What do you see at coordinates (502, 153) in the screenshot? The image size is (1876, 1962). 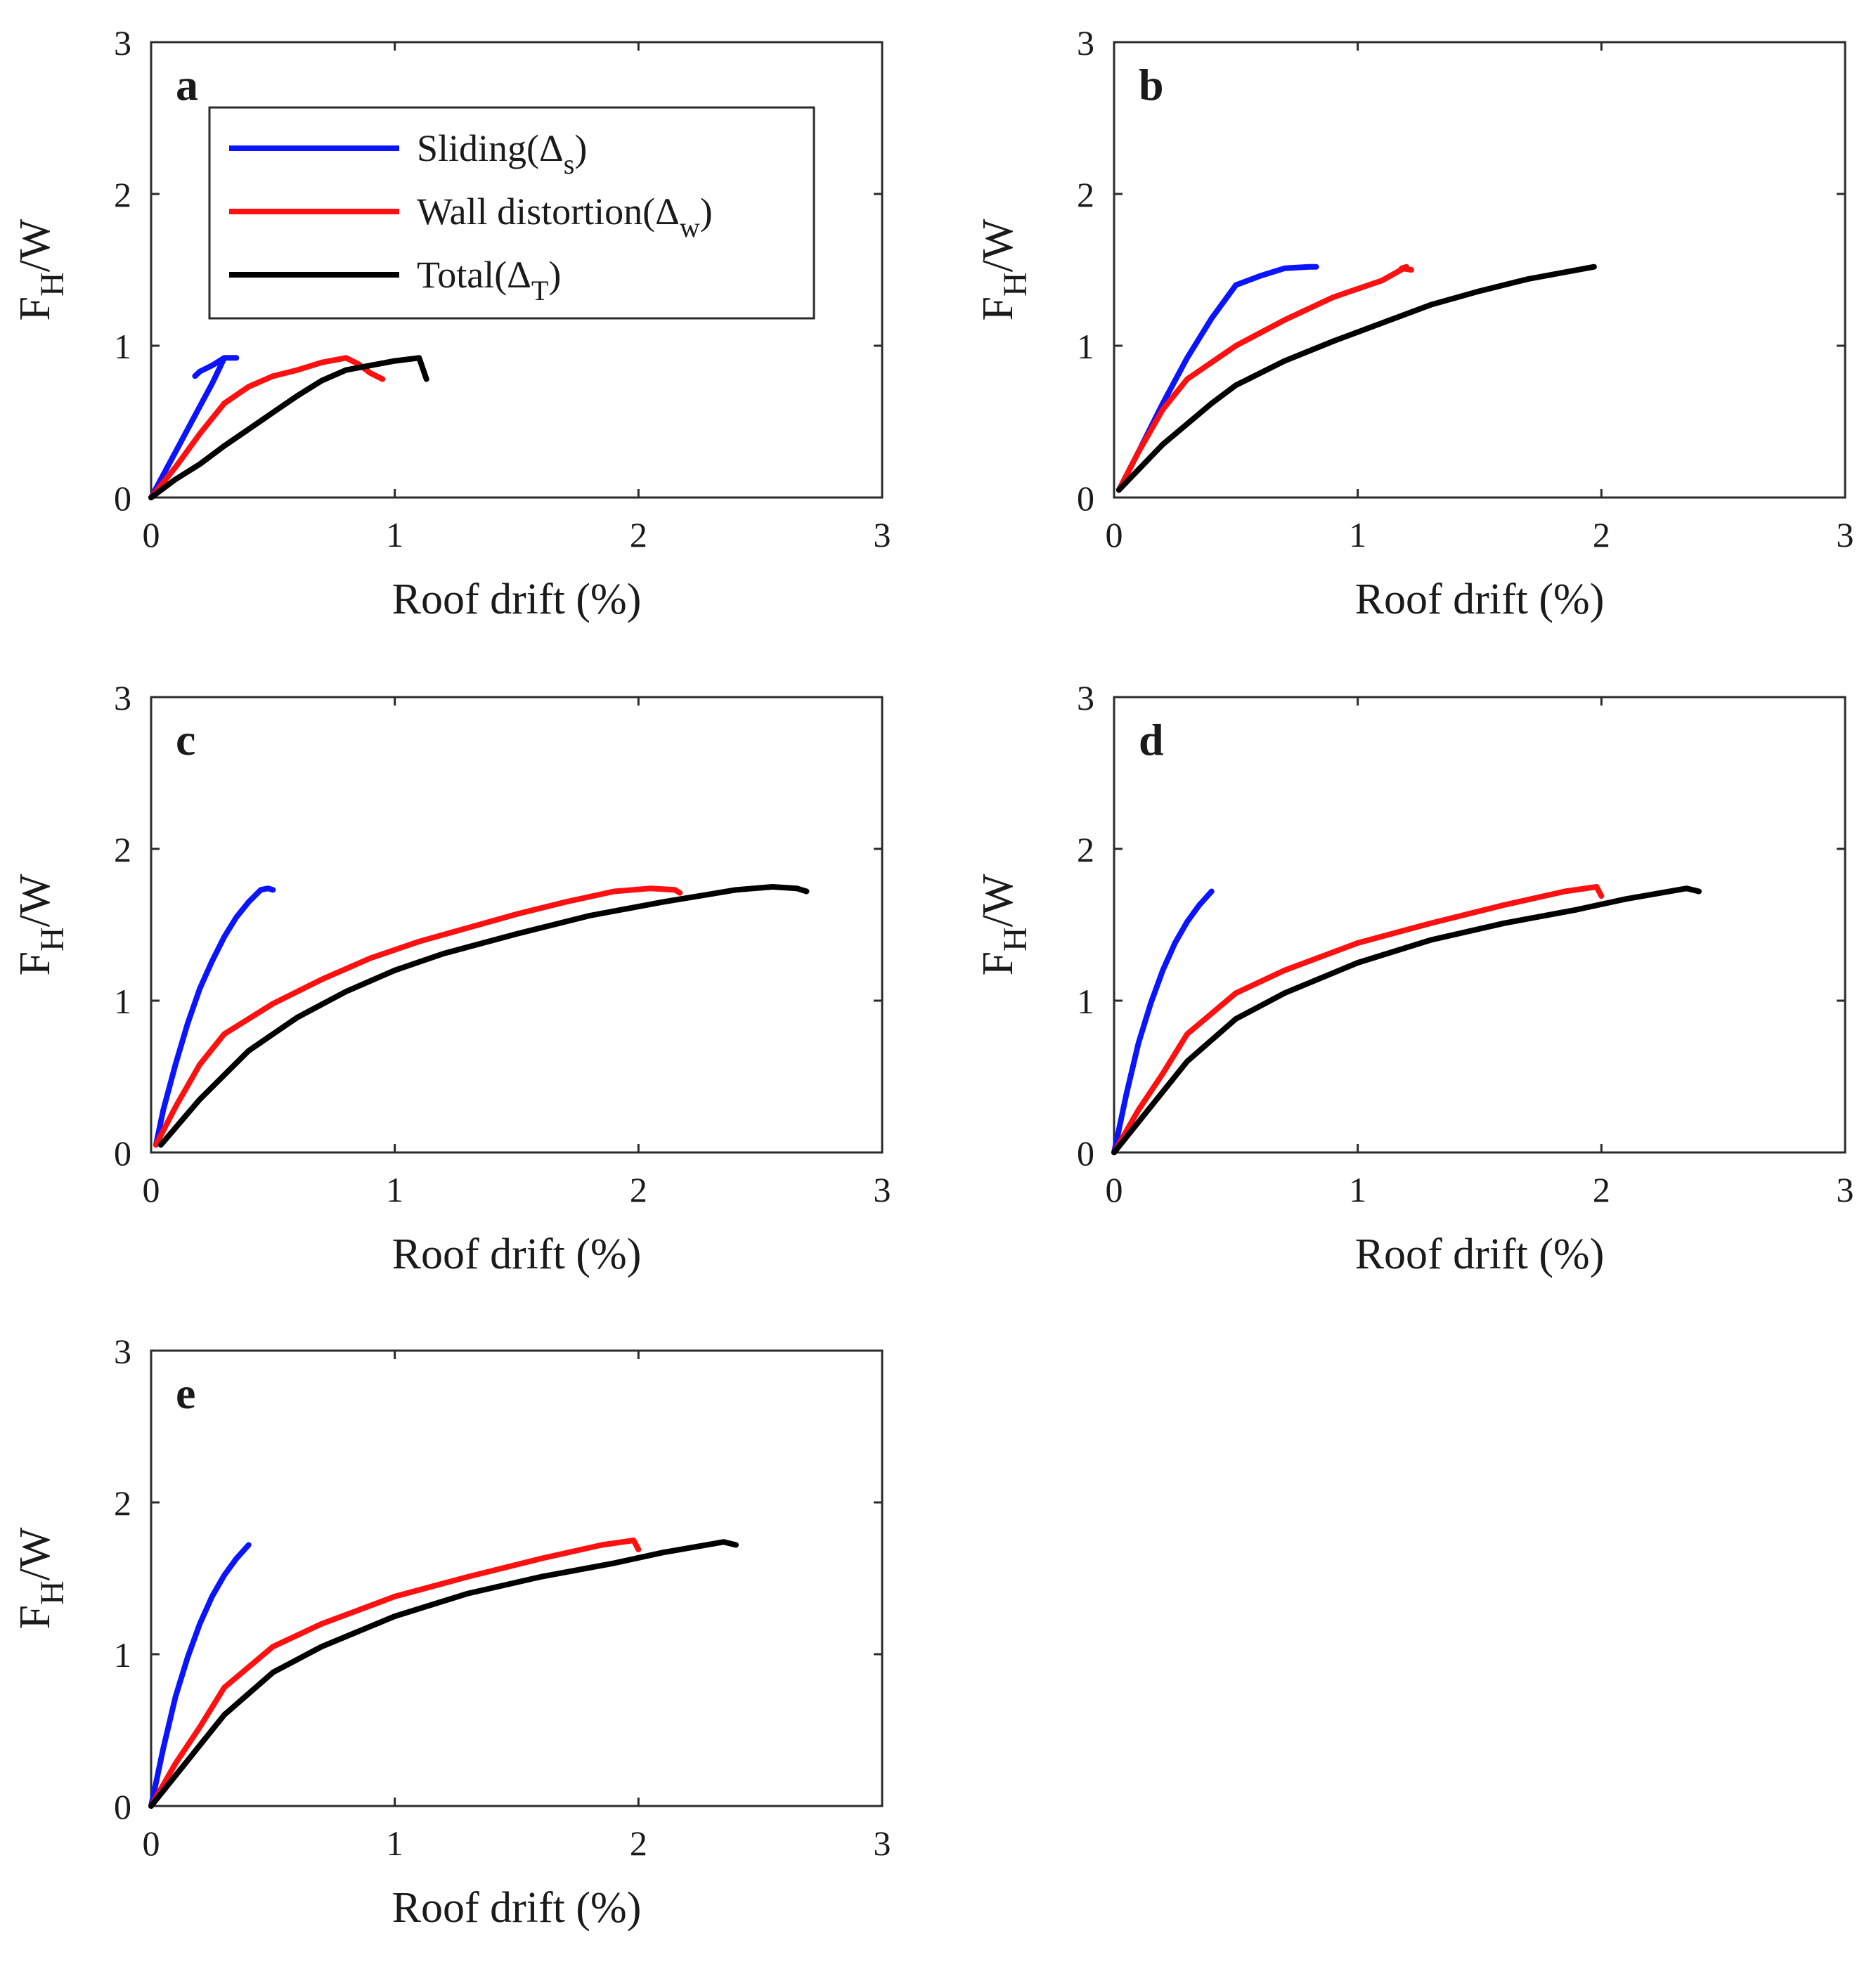 I see `legend-label: Sliding(Δs)` at bounding box center [502, 153].